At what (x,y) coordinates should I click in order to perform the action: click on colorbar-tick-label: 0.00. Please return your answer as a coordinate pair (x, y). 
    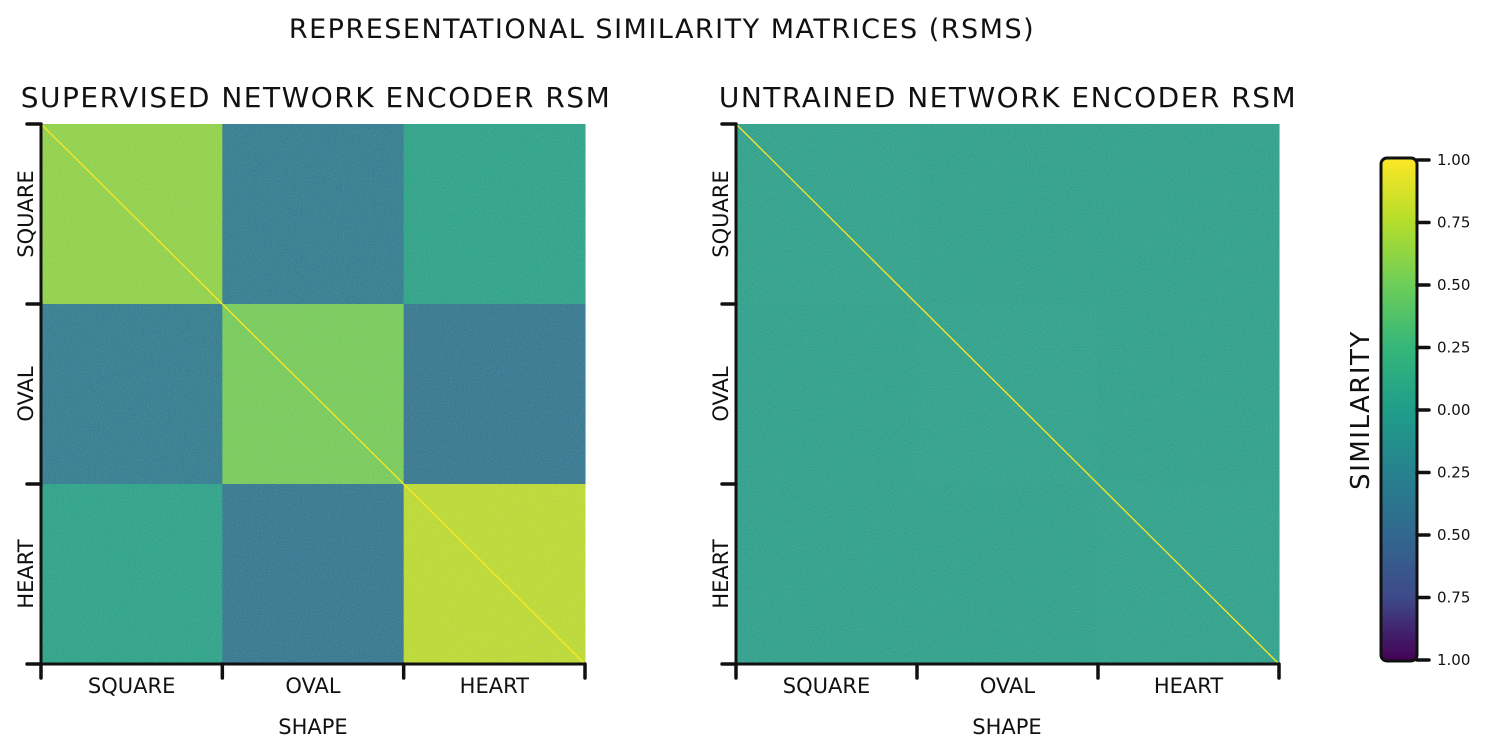
    Looking at the image, I should click on (1453, 410).